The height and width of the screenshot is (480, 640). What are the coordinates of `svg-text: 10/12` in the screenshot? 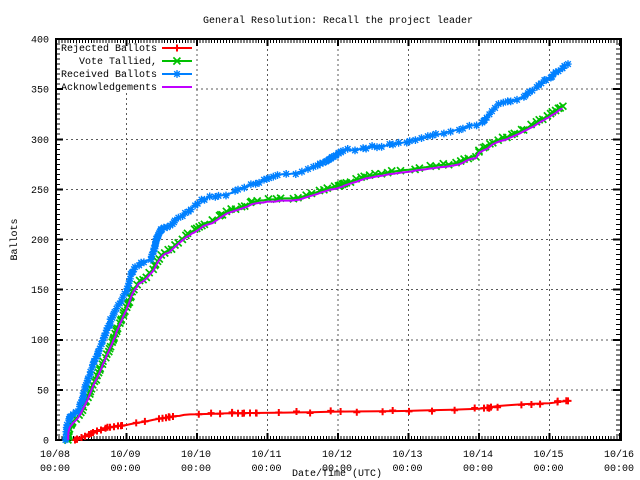 It's located at (337, 455).